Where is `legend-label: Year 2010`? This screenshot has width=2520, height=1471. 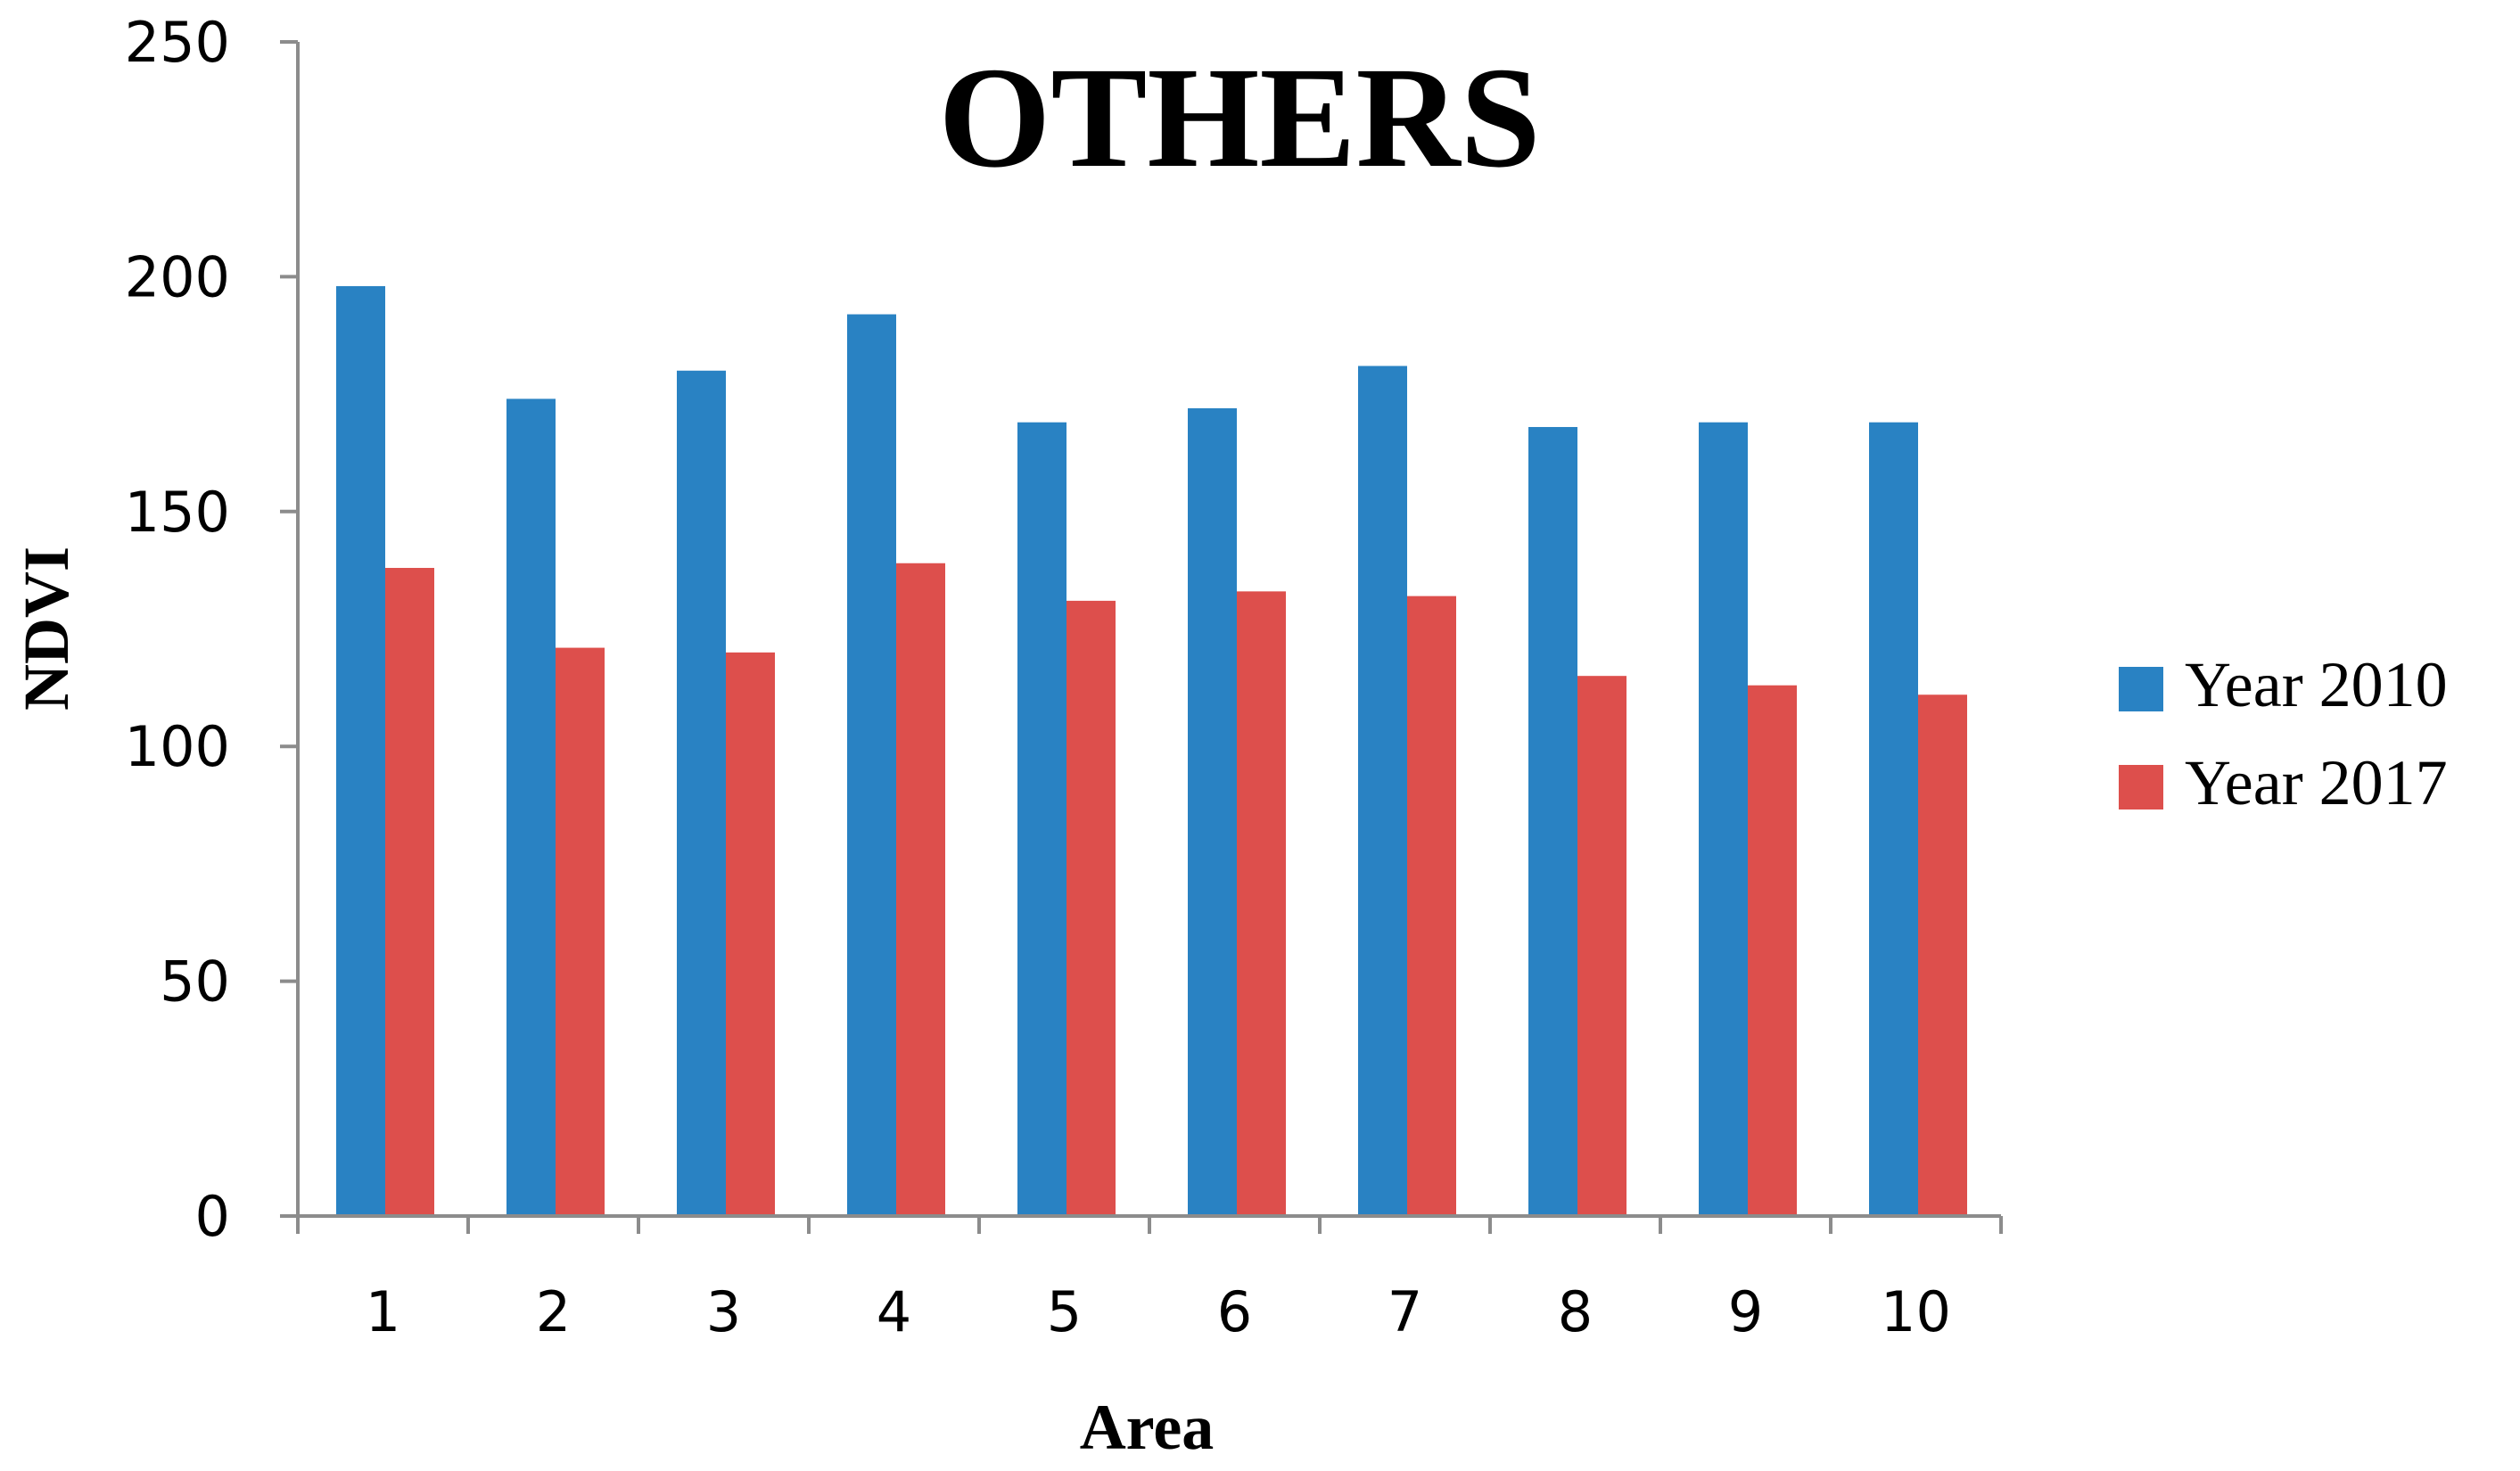
legend-label: Year 2010 is located at coordinates (2316, 684).